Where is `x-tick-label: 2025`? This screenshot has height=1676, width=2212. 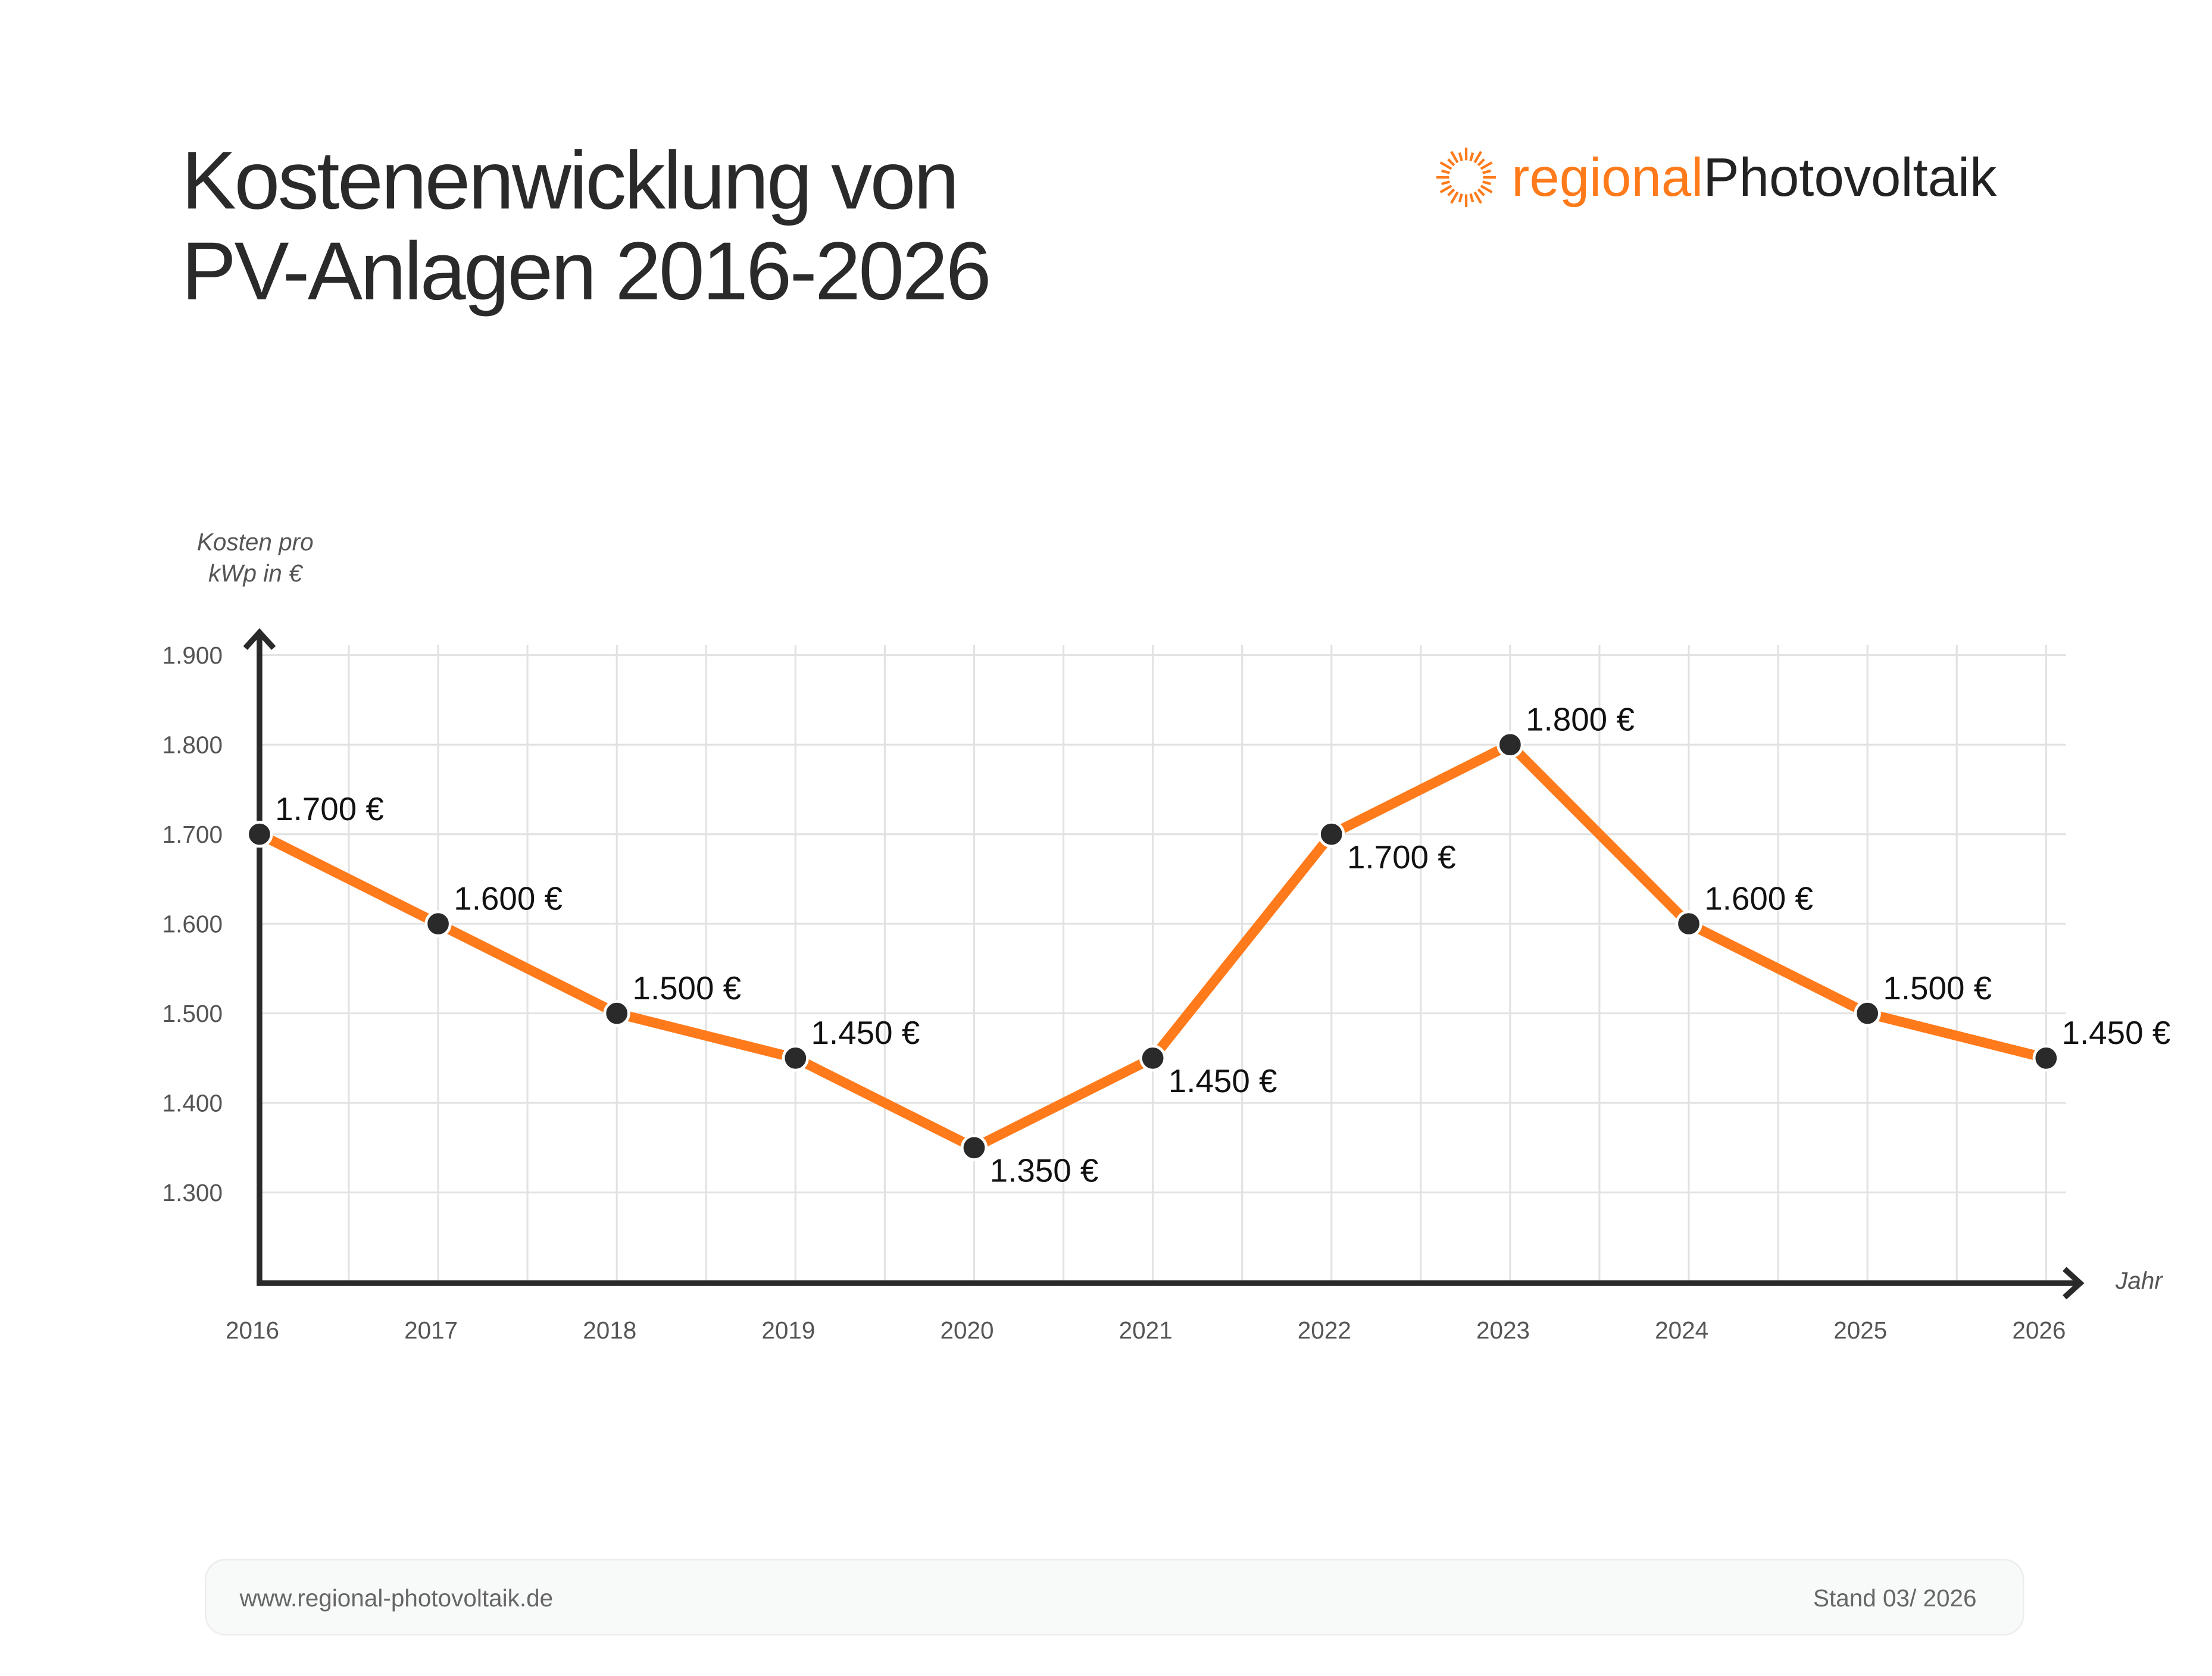
x-tick-label: 2025 is located at coordinates (1860, 1330).